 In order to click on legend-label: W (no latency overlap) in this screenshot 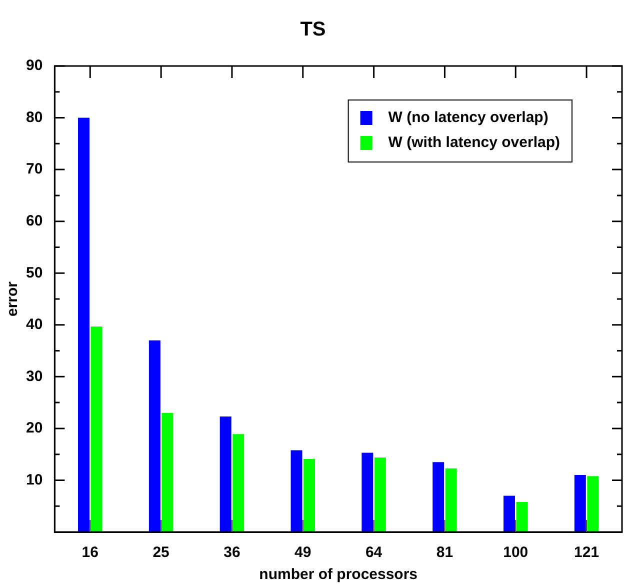, I will do `click(468, 117)`.